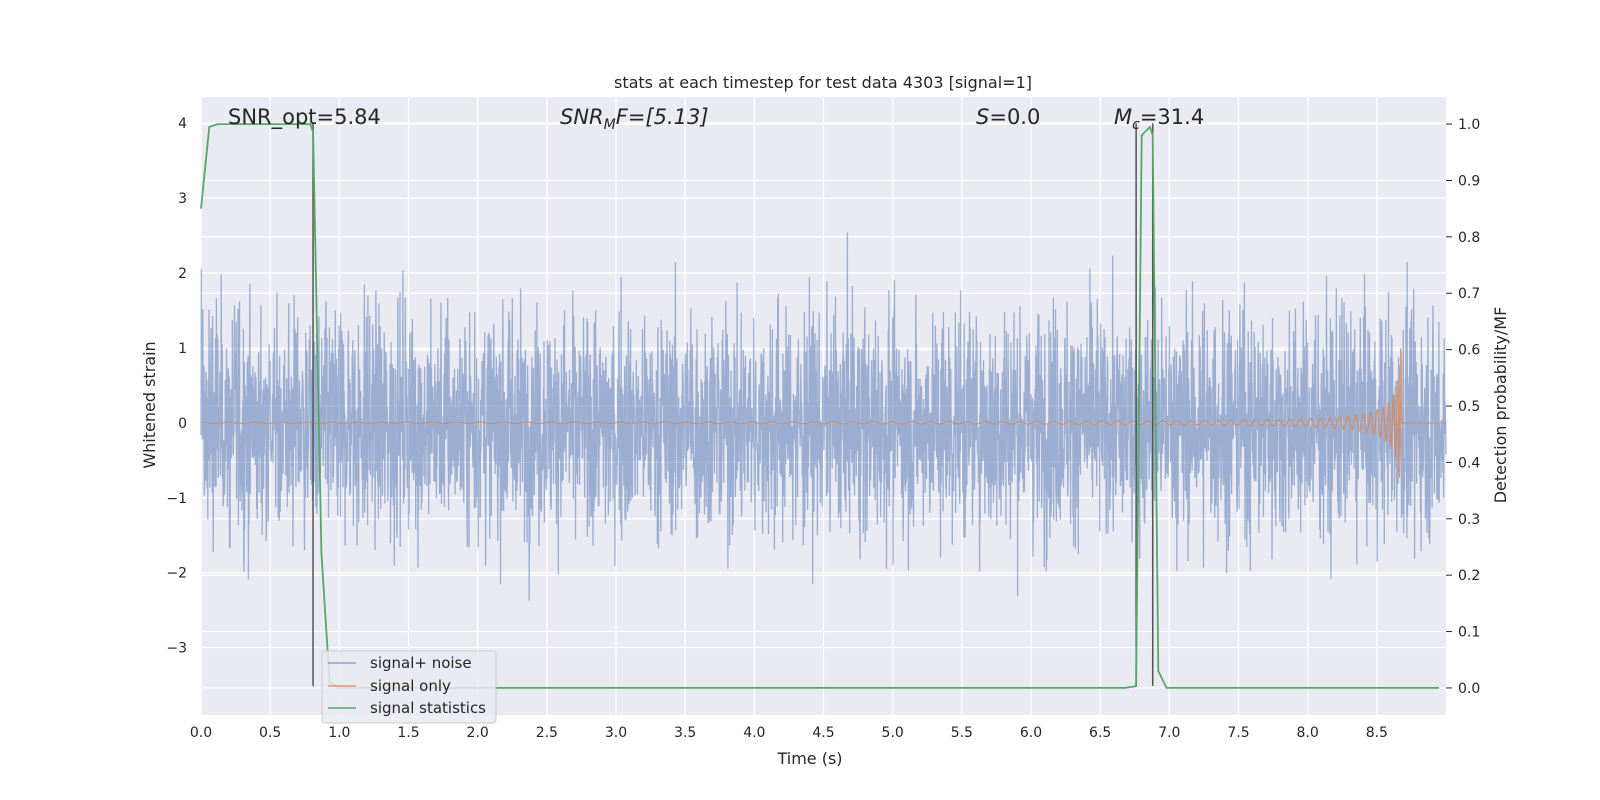 Image resolution: width=1600 pixels, height=800 pixels. What do you see at coordinates (1469, 351) in the screenshot?
I see `y-tick-label-right: 0.6` at bounding box center [1469, 351].